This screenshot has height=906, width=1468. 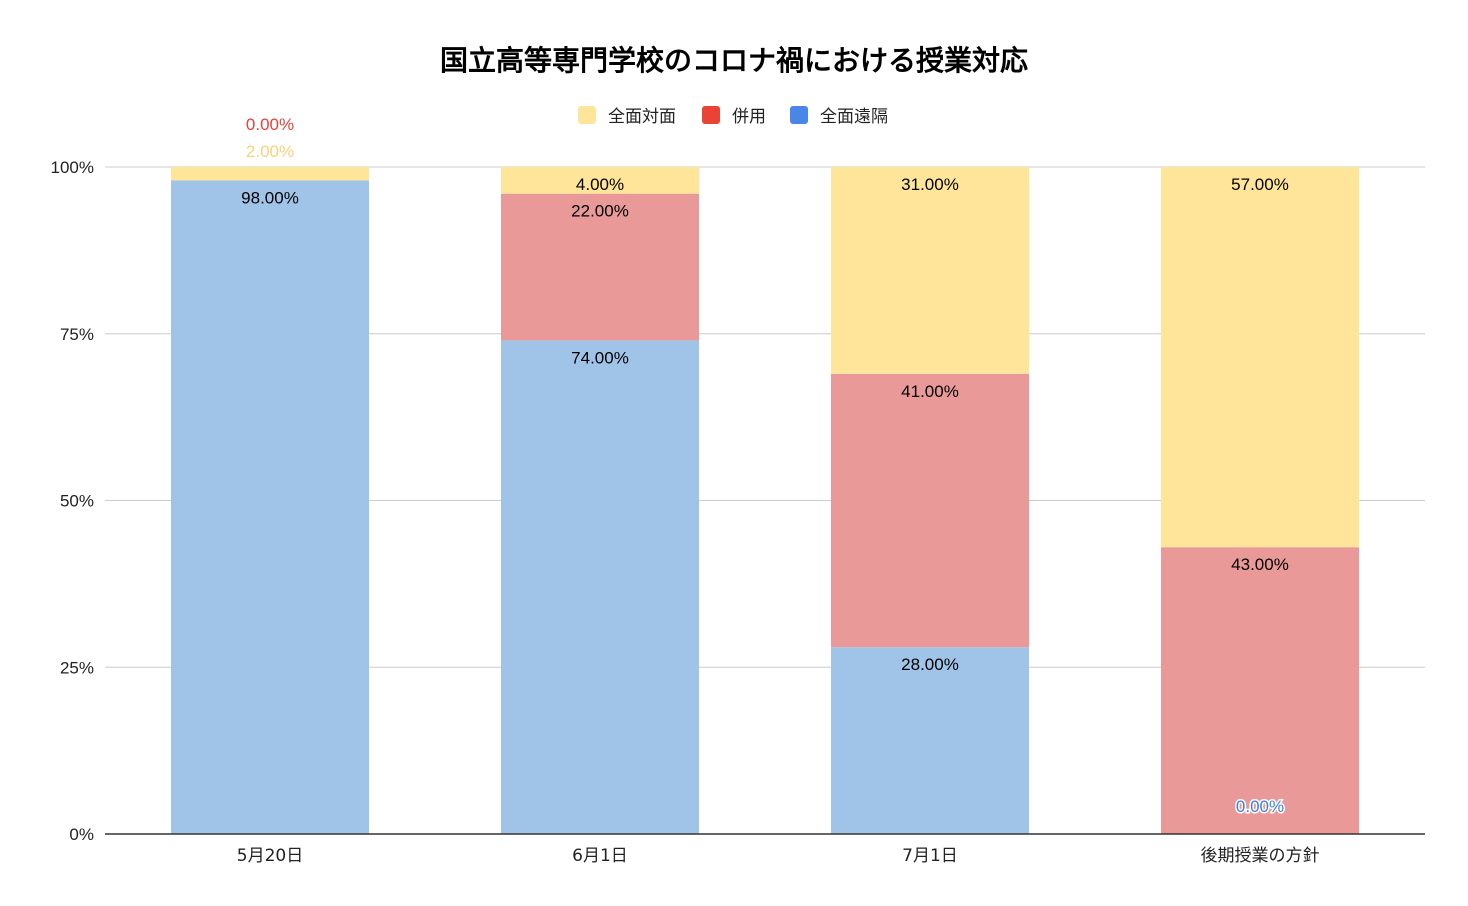 I want to click on data-label: 41.00%, so click(x=930, y=391).